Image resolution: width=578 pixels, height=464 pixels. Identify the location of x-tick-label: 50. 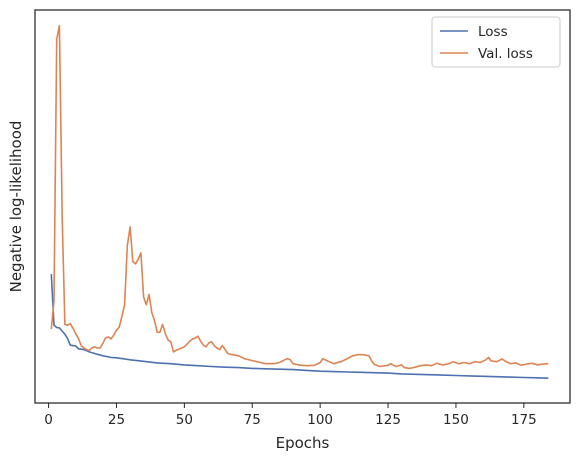
(184, 420).